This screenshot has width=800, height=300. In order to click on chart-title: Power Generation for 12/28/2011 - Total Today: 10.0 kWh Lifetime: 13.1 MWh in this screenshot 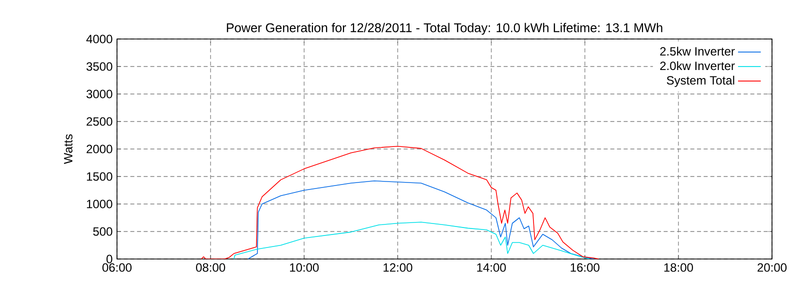, I will do `click(444, 28)`.